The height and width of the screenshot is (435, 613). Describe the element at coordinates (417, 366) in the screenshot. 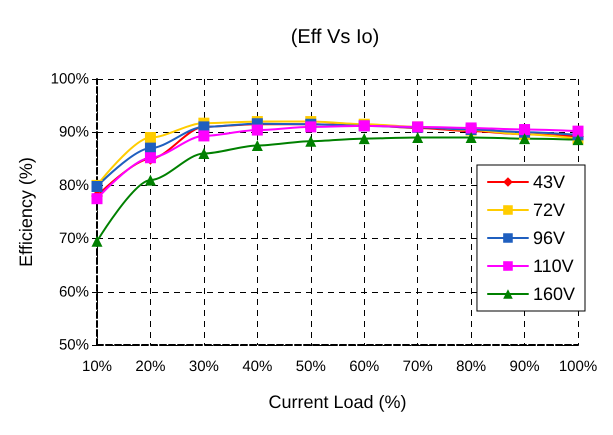

I see `x-tick-label: 70%` at that location.